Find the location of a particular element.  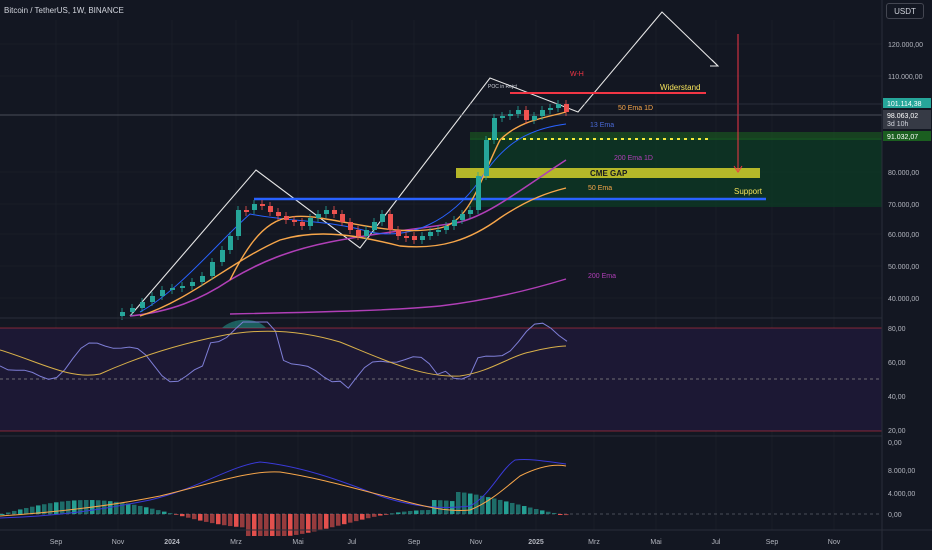

rsi-line is located at coordinates (284, 355).